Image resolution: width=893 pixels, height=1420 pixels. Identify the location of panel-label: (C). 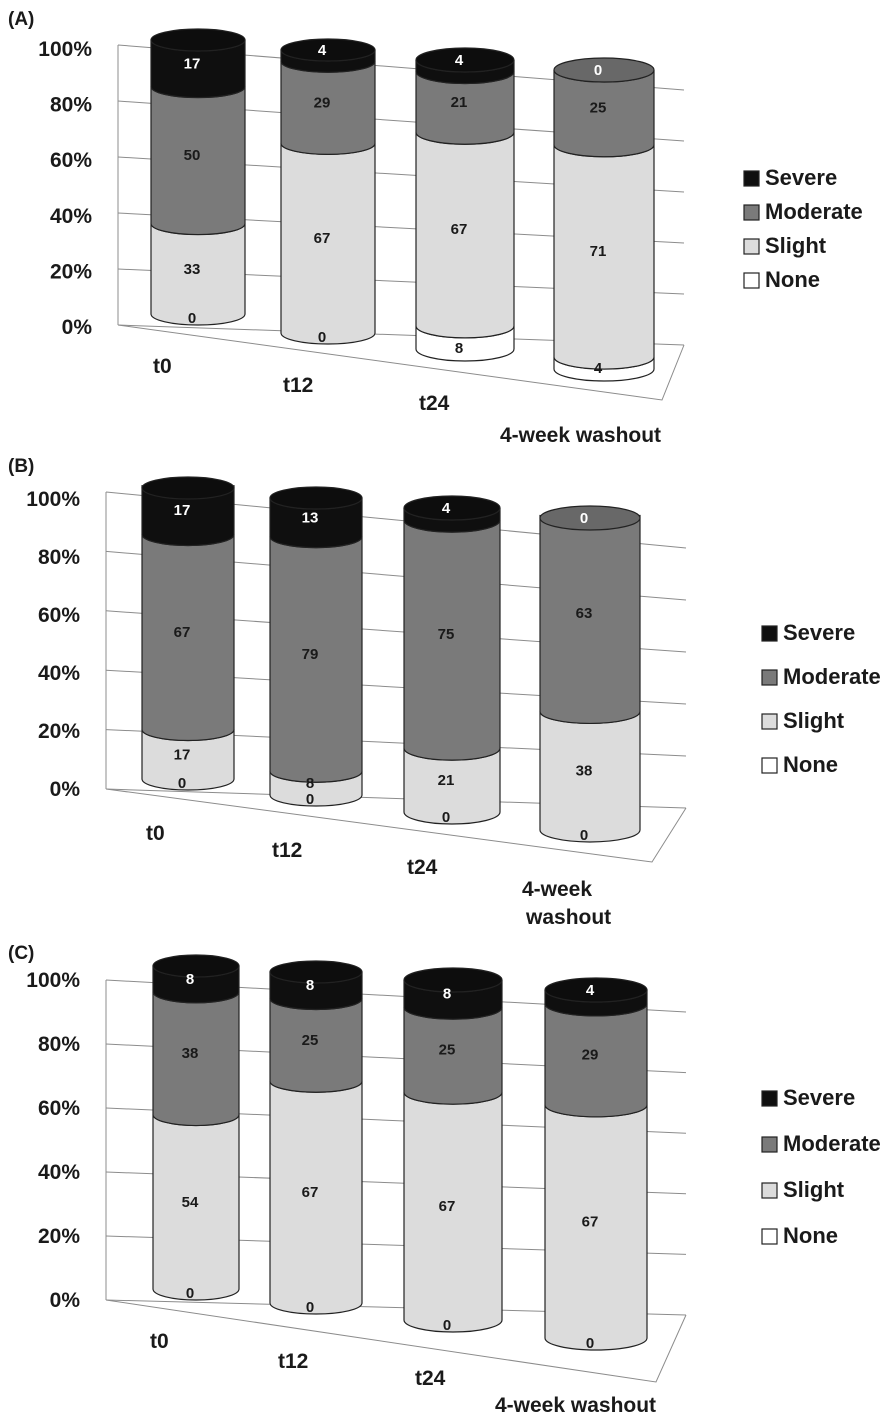
(21, 953).